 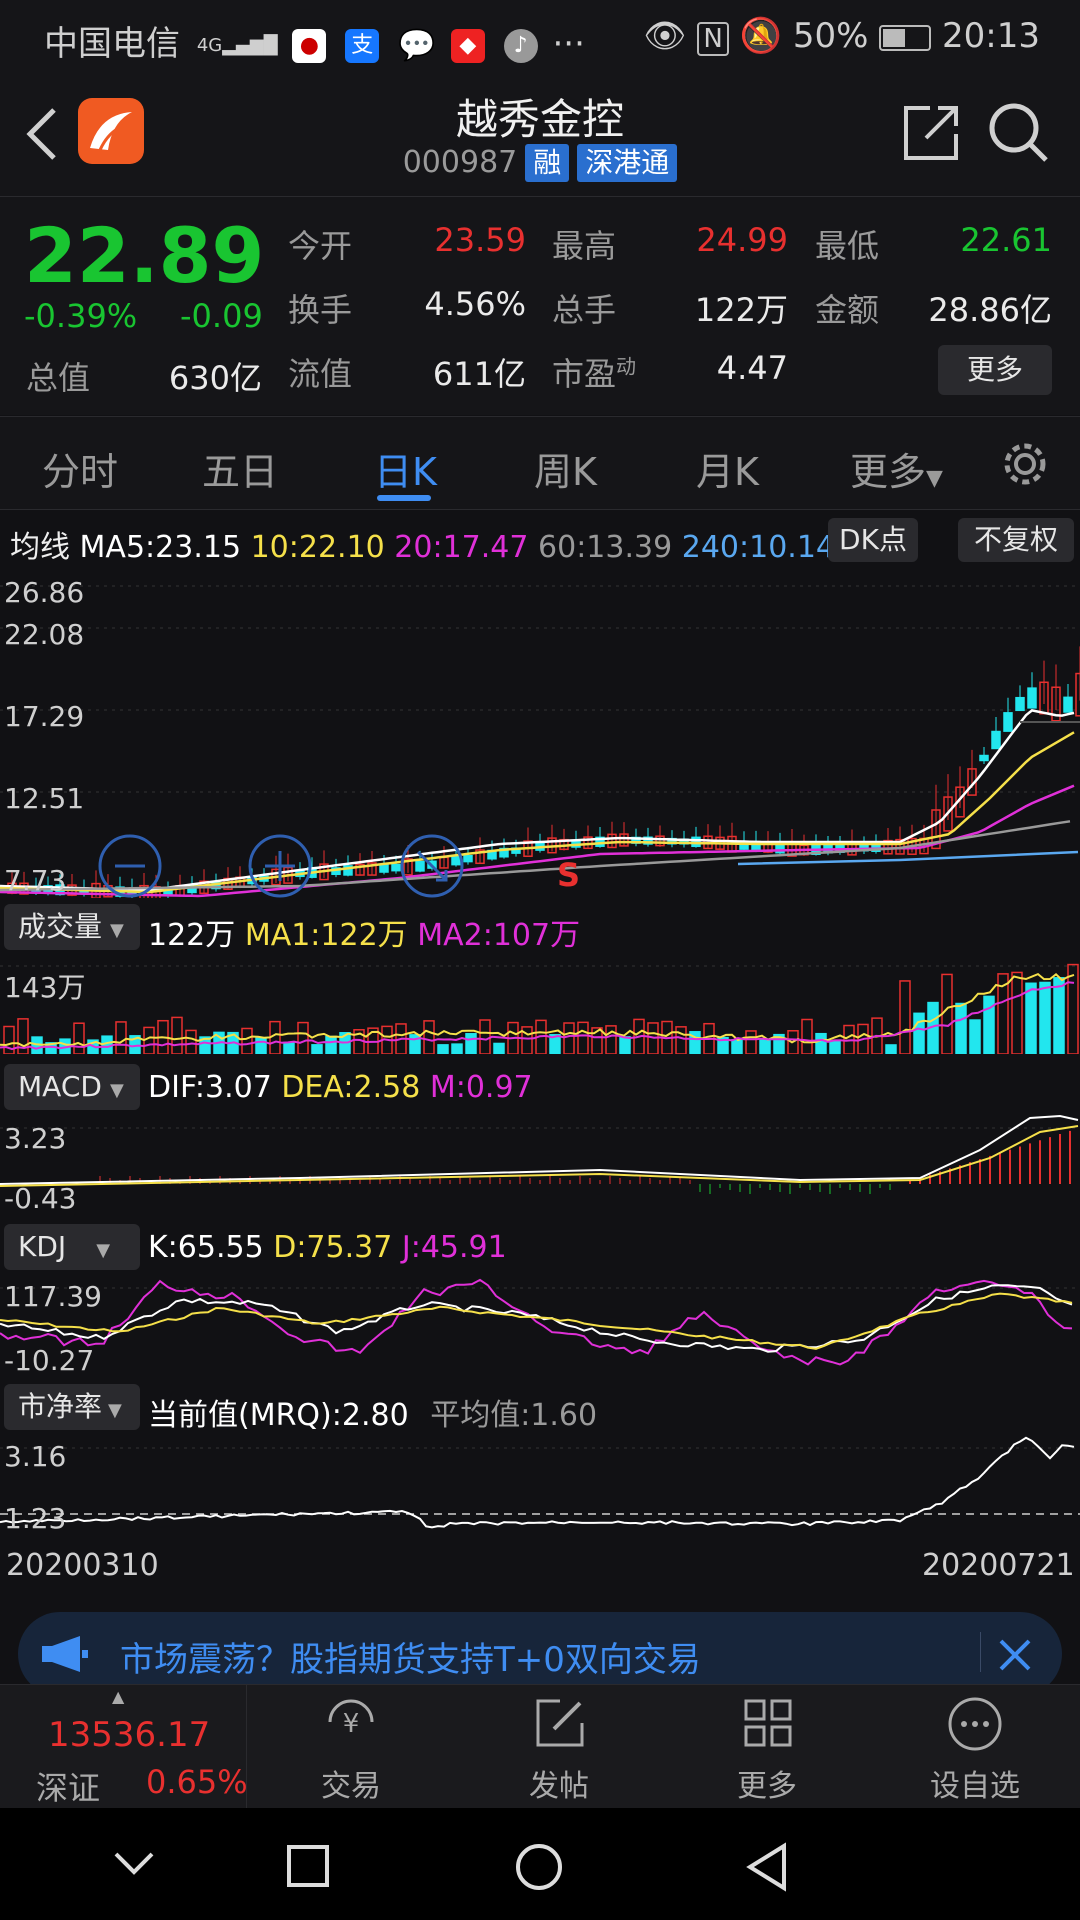 I want to click on kdj-values: K:65.55 D:75.37 J:45.91, so click(x=327, y=1247).